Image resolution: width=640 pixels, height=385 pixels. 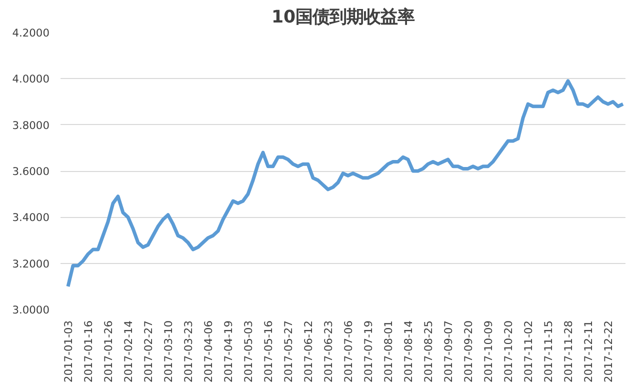 What do you see at coordinates (328, 351) in the screenshot?
I see `x-tick-label: 2017-06-23` at bounding box center [328, 351].